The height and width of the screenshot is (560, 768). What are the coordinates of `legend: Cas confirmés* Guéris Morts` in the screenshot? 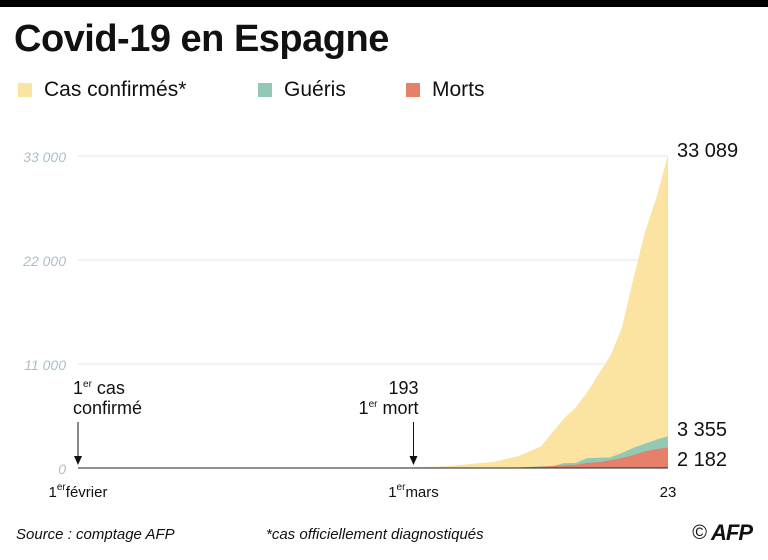 It's located at (384, 93).